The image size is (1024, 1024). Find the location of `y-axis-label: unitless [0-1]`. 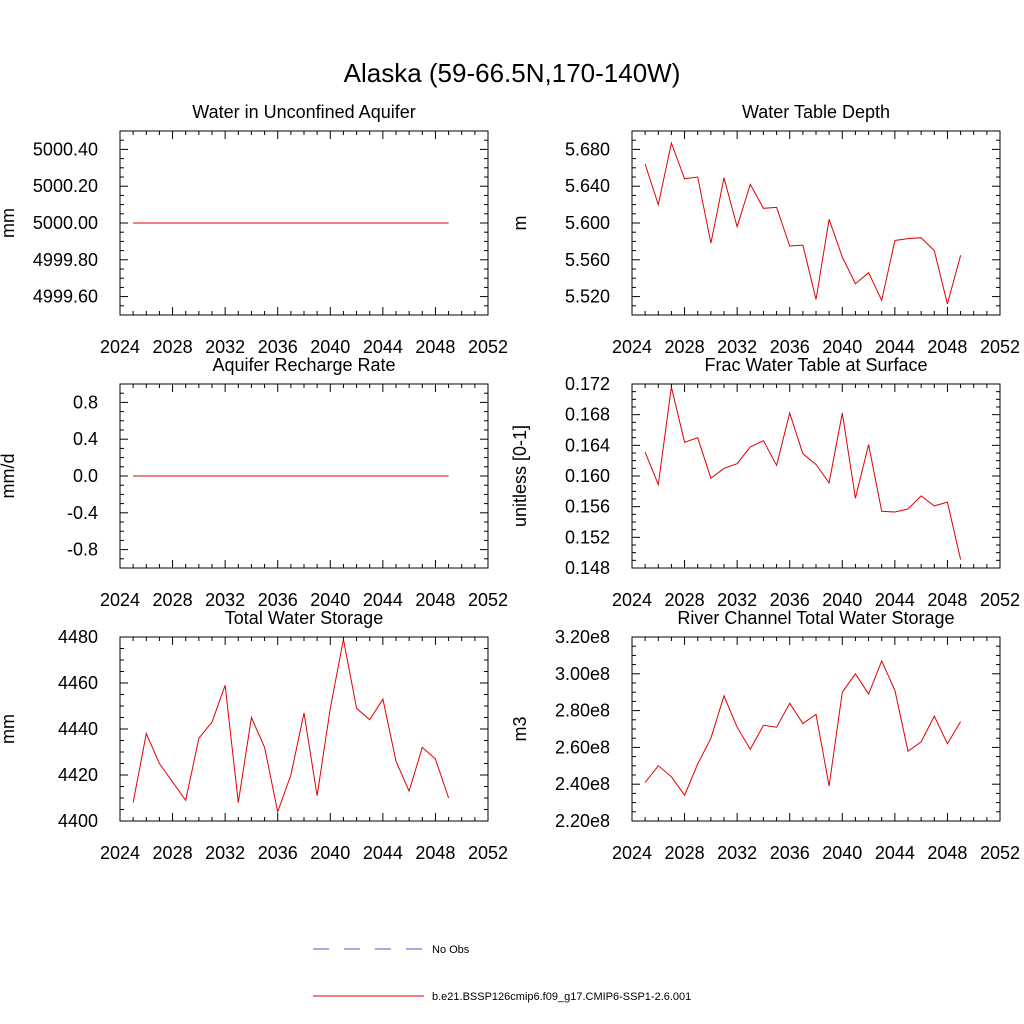

y-axis-label: unitless [0-1] is located at coordinates (520, 476).